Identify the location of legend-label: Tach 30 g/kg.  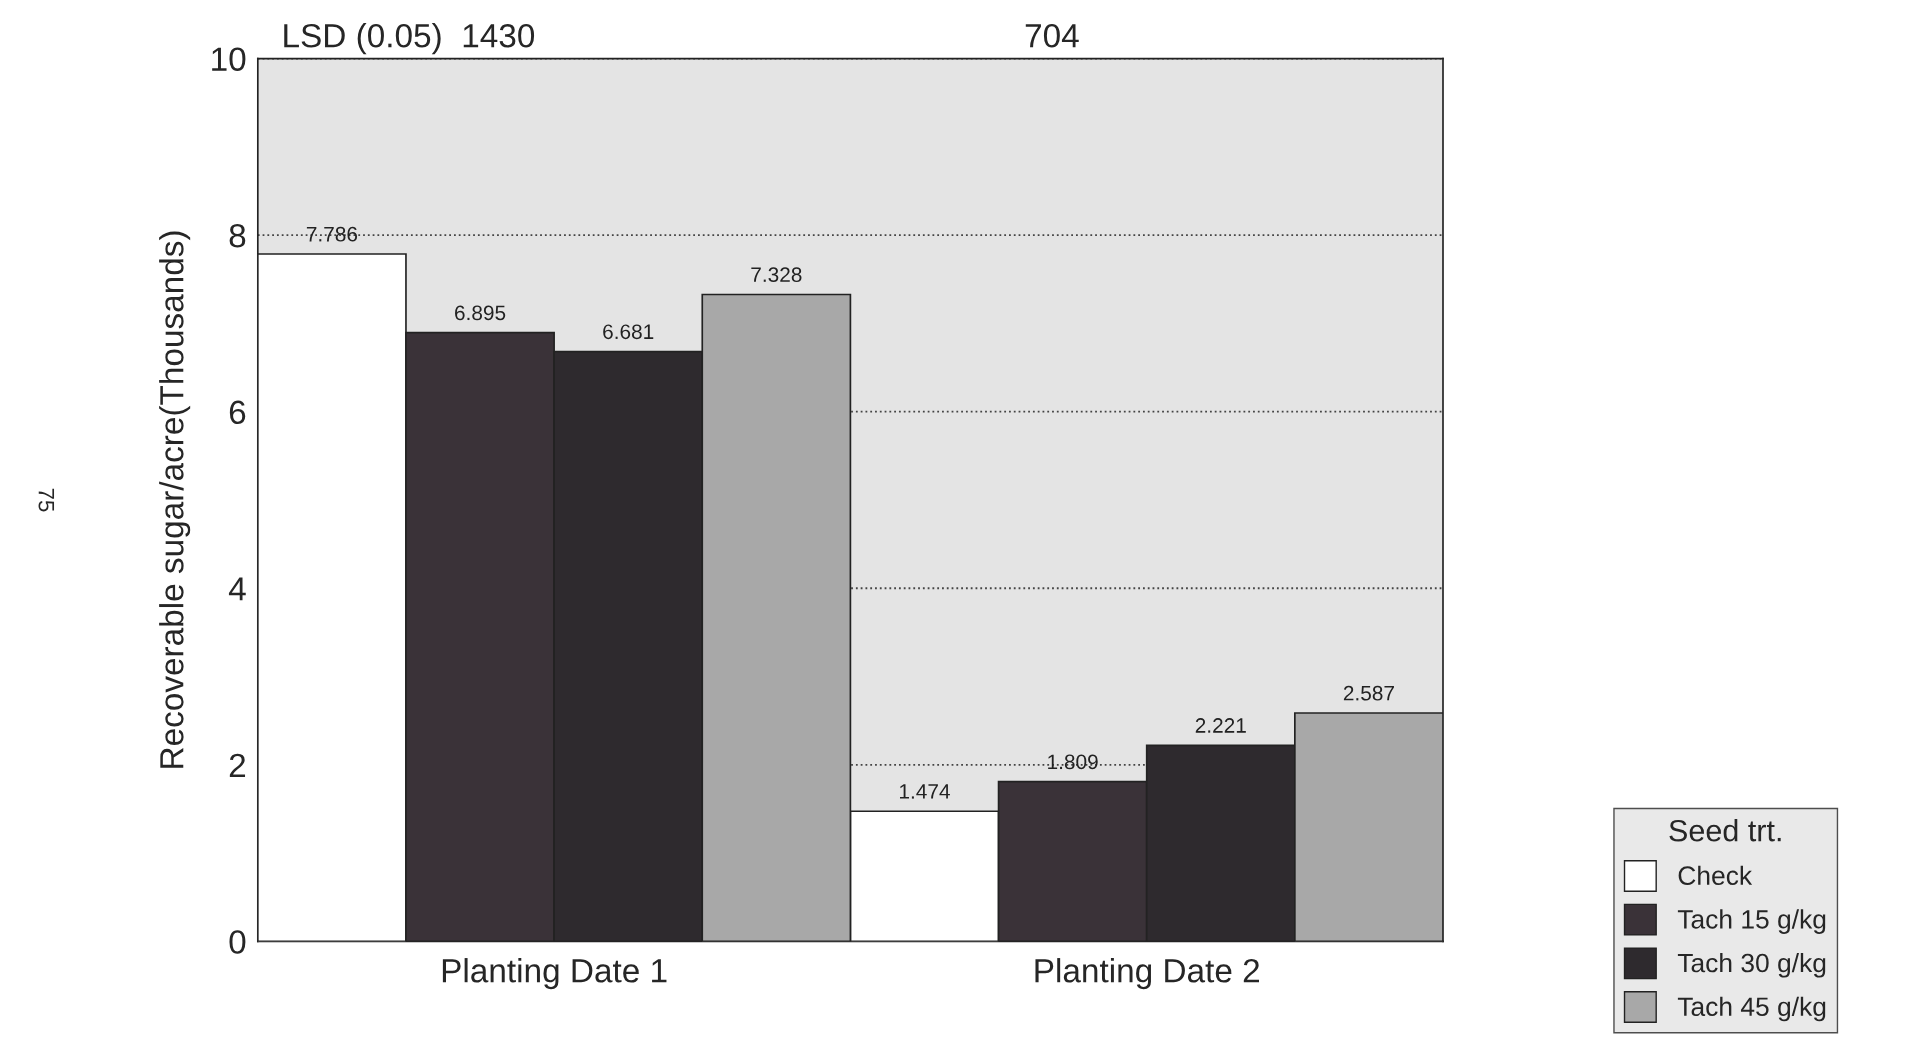
(1751, 965).